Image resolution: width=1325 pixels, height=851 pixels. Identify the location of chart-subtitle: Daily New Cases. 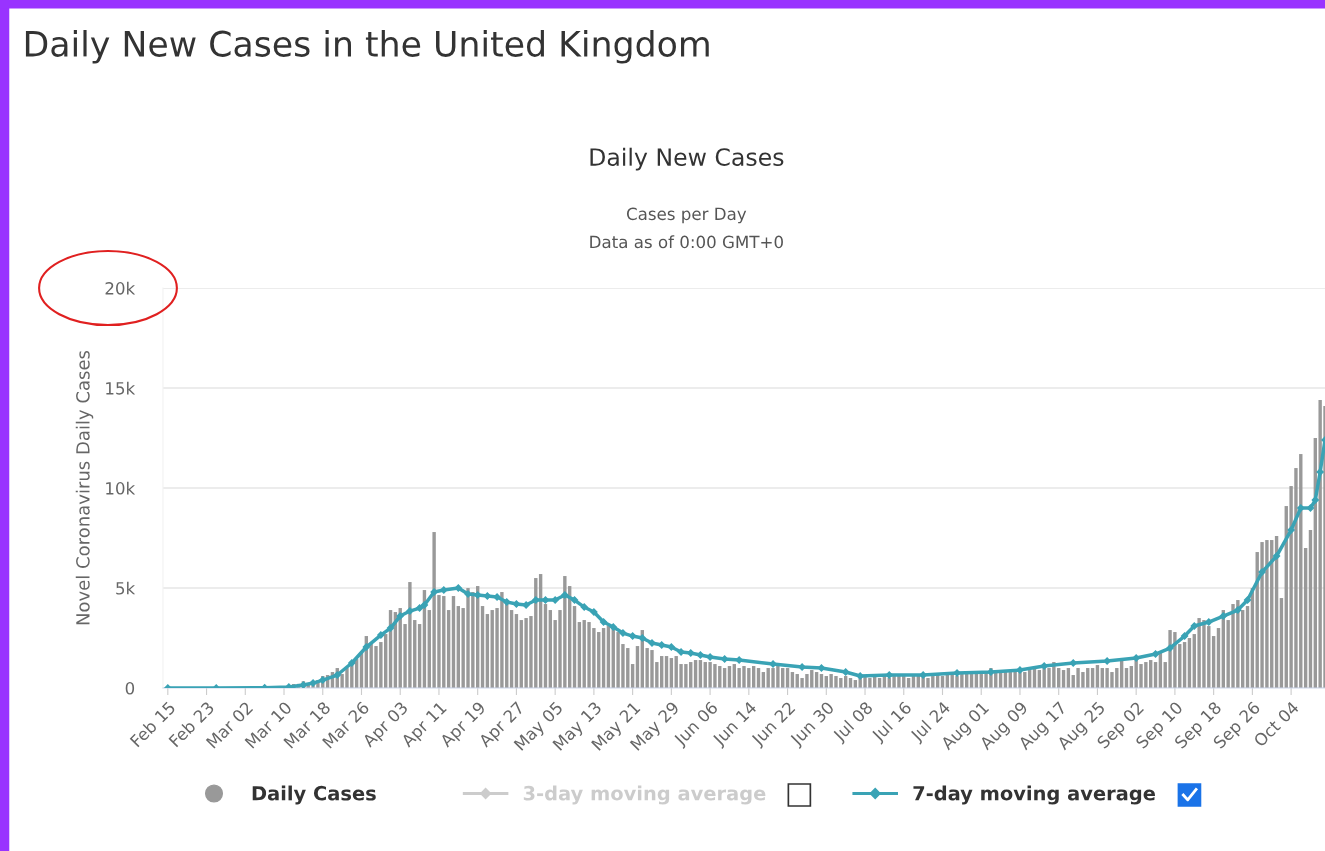
(687, 159).